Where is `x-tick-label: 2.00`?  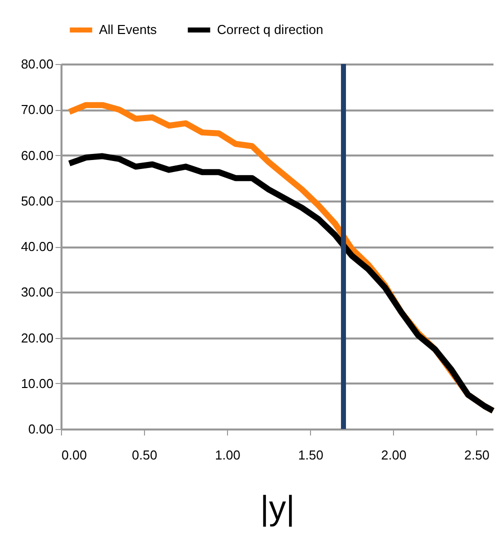 x-tick-label: 2.00 is located at coordinates (393, 455).